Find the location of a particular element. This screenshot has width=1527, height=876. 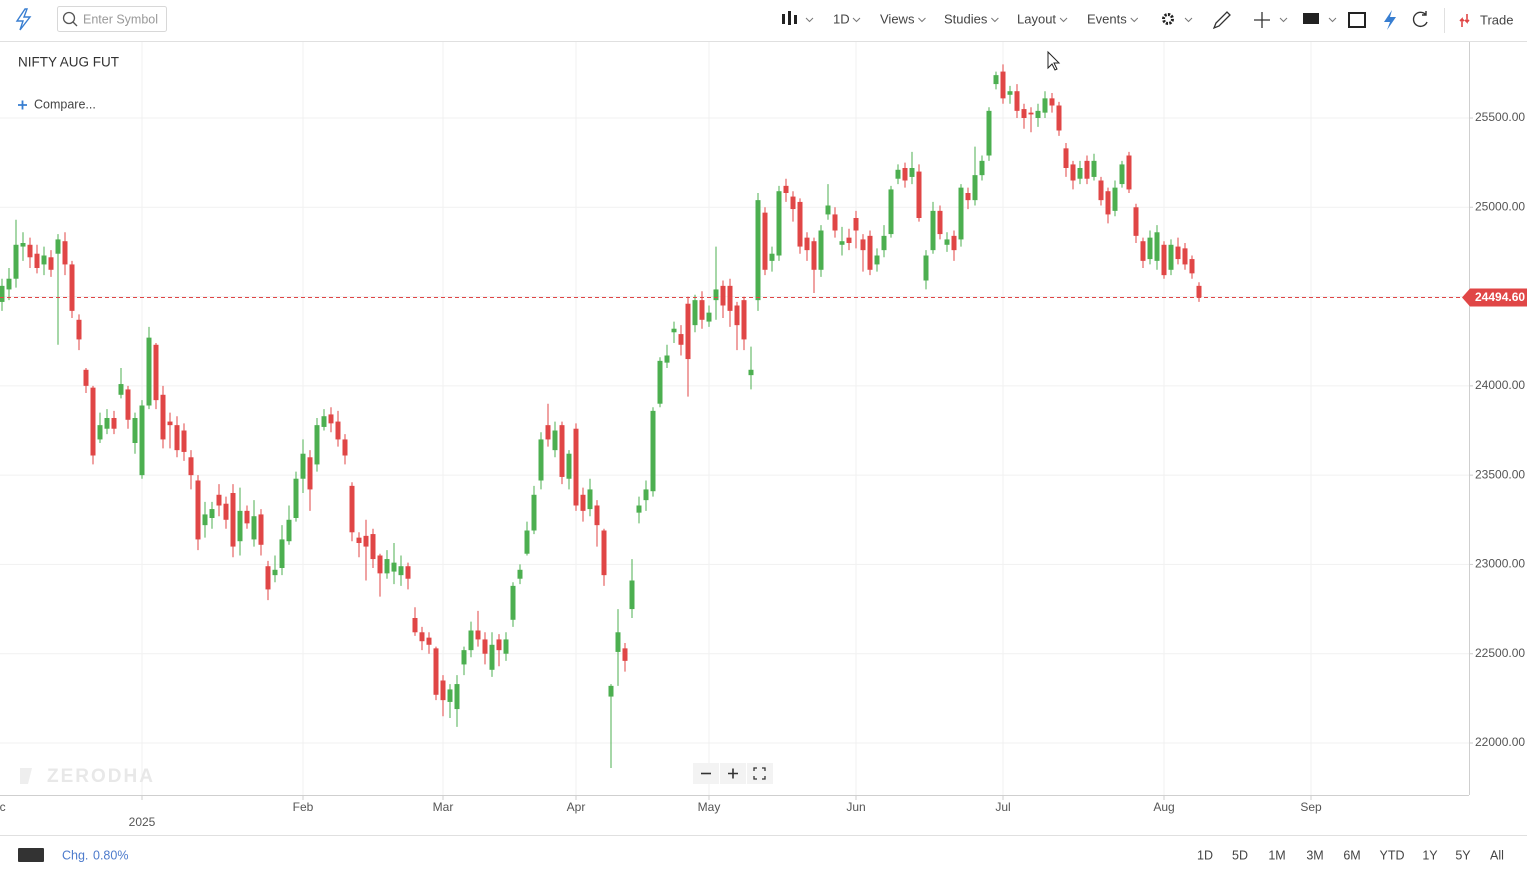

y-tick-label: 22000.00 is located at coordinates (1500, 742).